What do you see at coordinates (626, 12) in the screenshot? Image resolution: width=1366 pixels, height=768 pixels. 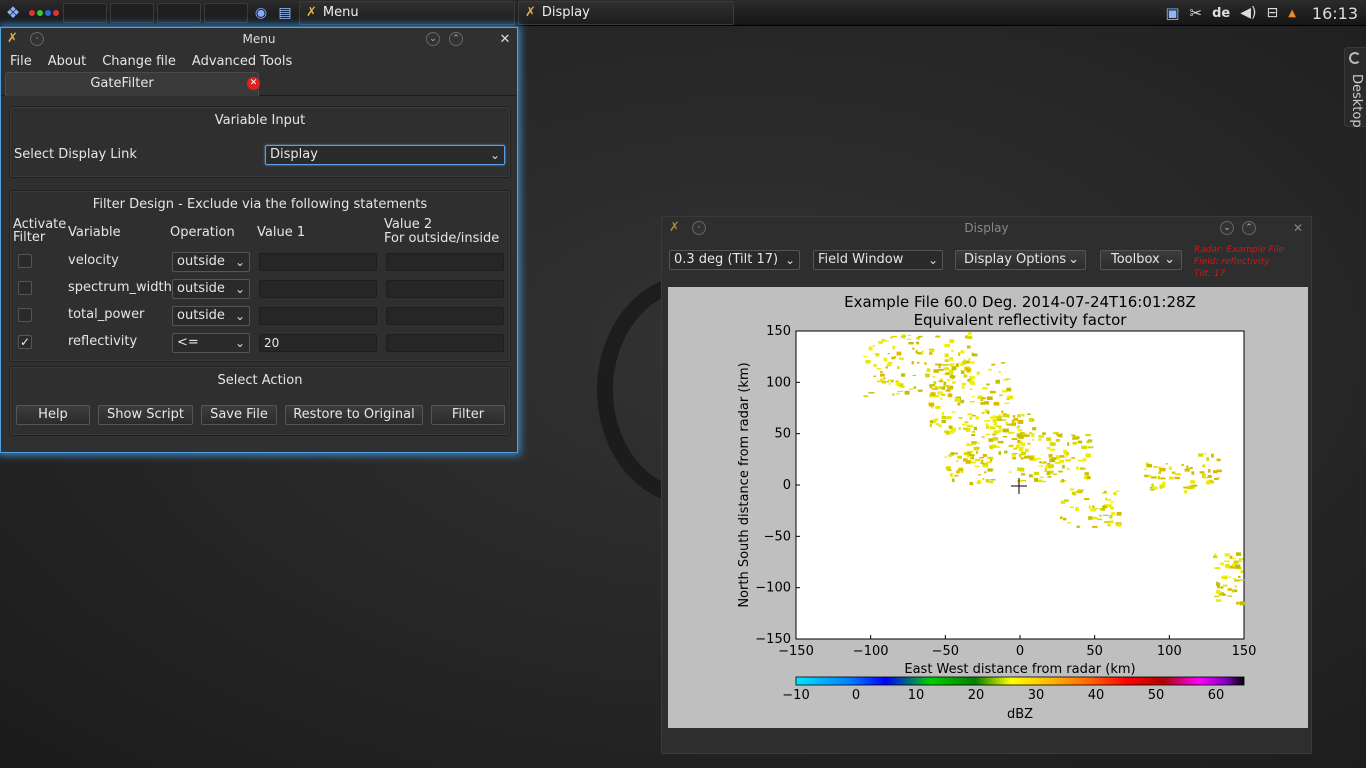 I see `task-display: ✗ Display` at bounding box center [626, 12].